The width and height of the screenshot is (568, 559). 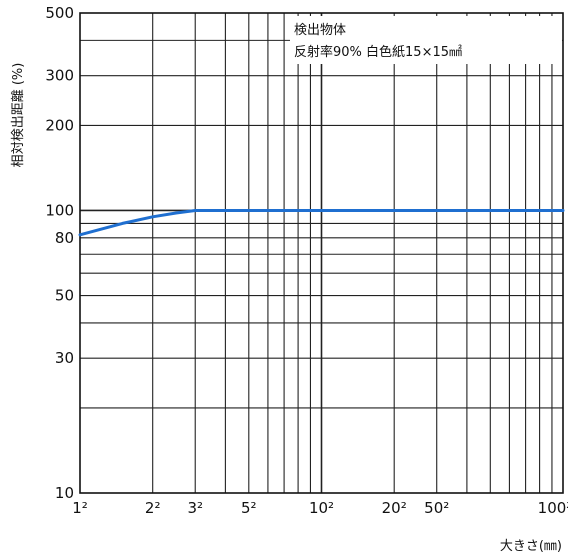 What do you see at coordinates (18, 115) in the screenshot?
I see `y-axis-label: 相対検出距離 (%)` at bounding box center [18, 115].